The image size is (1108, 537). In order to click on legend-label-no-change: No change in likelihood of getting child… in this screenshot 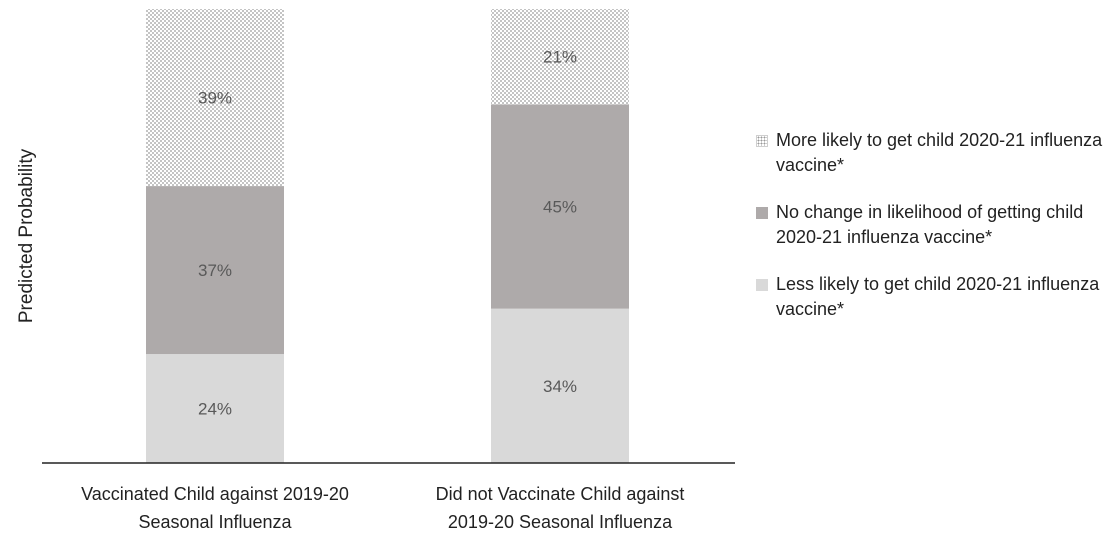, I will do `click(930, 224)`.